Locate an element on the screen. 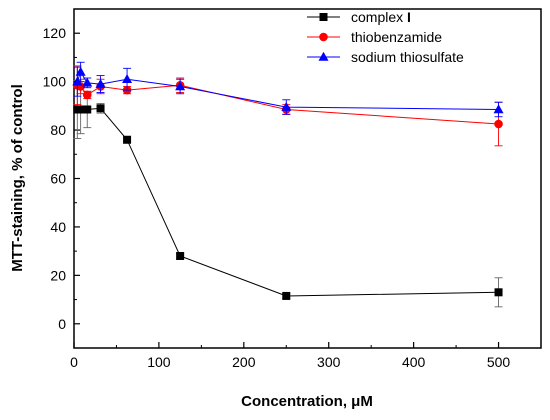 This screenshot has height=420, width=550. x-axis-label: Concentration, μM is located at coordinates (307, 401).